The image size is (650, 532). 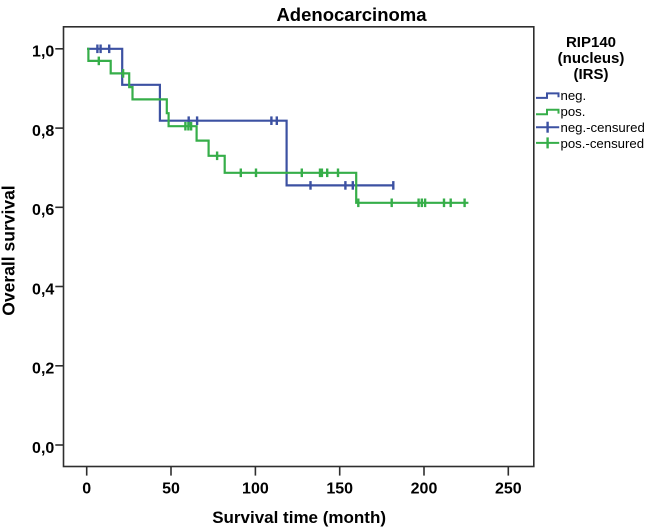 I want to click on svg-text: Overall survival, so click(x=9, y=250).